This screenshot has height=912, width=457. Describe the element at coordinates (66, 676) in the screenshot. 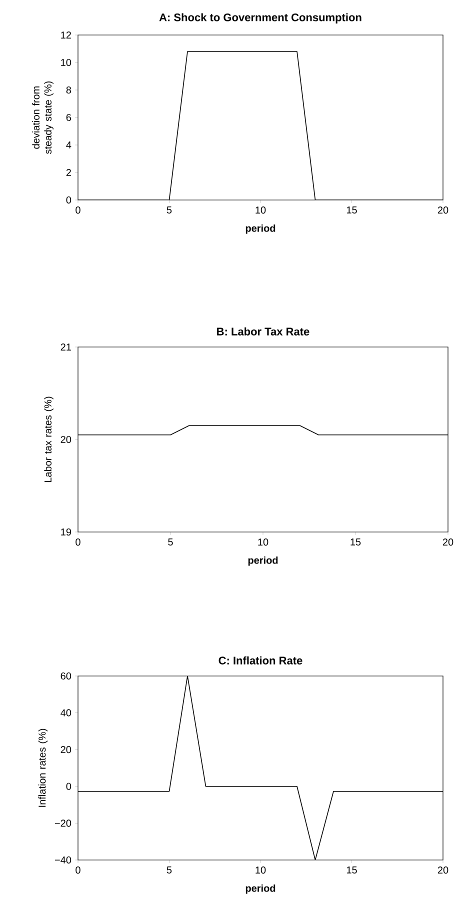

I see `y-tick-label: 60` at that location.